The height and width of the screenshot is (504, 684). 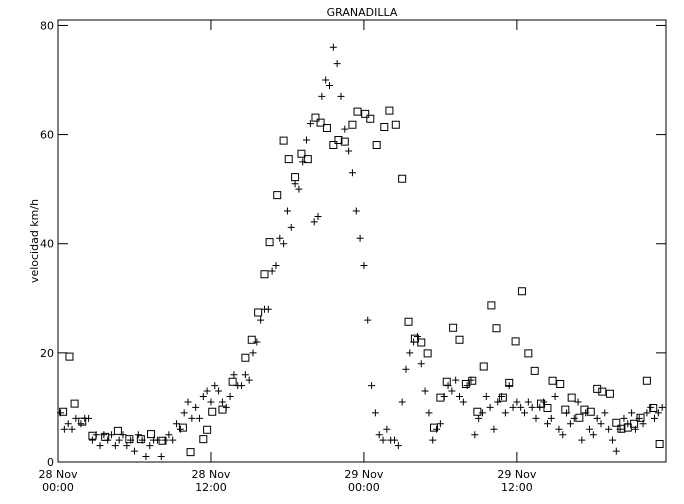 I want to click on x-tick-label: 29 Nov 00:00, so click(x=363, y=481).